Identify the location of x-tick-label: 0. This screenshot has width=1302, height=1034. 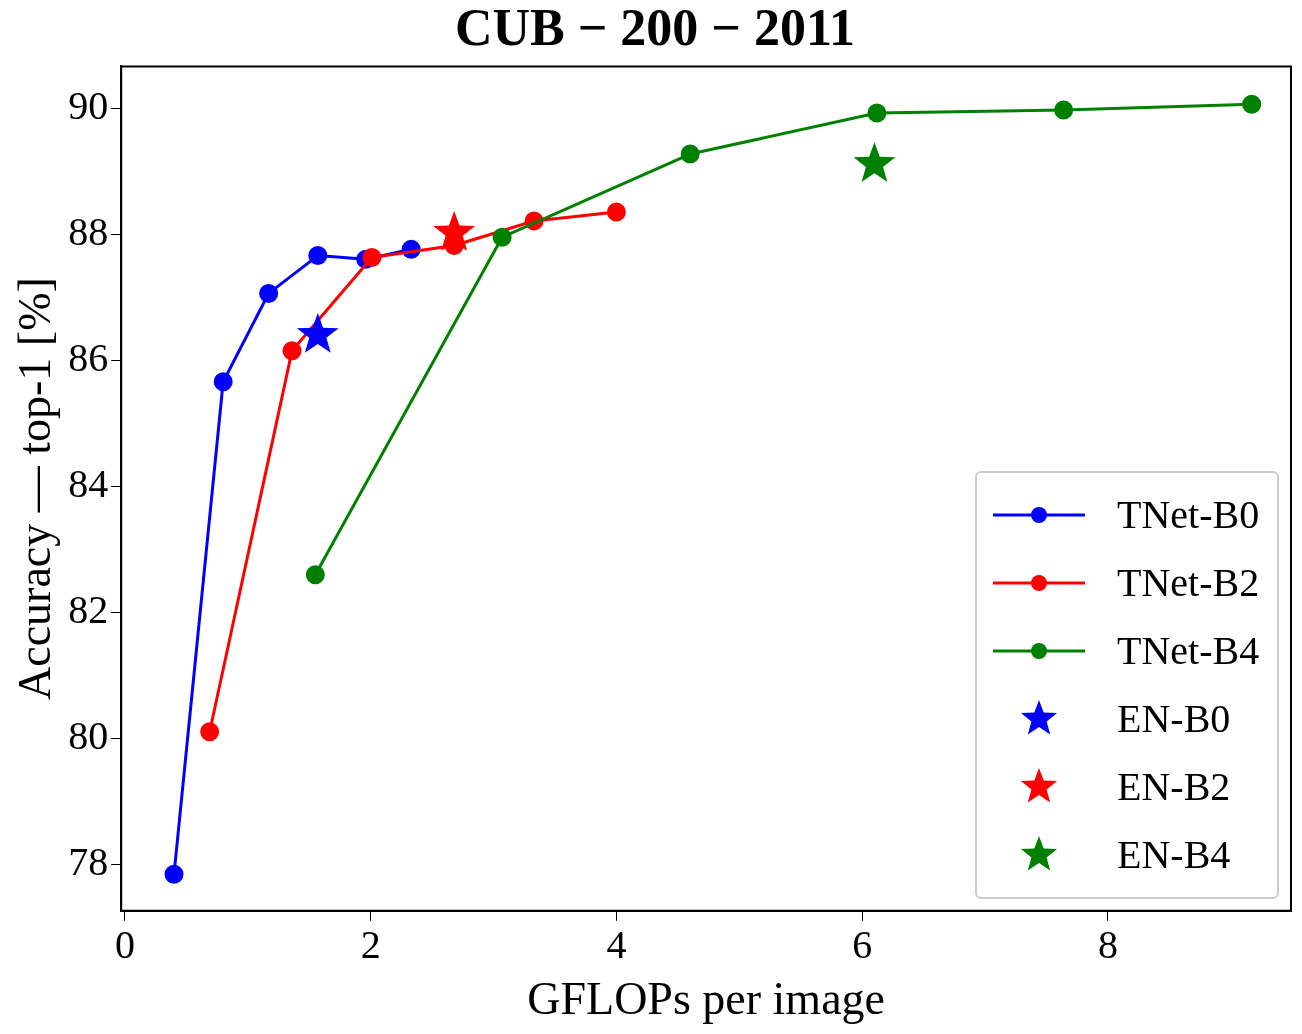
(124, 945).